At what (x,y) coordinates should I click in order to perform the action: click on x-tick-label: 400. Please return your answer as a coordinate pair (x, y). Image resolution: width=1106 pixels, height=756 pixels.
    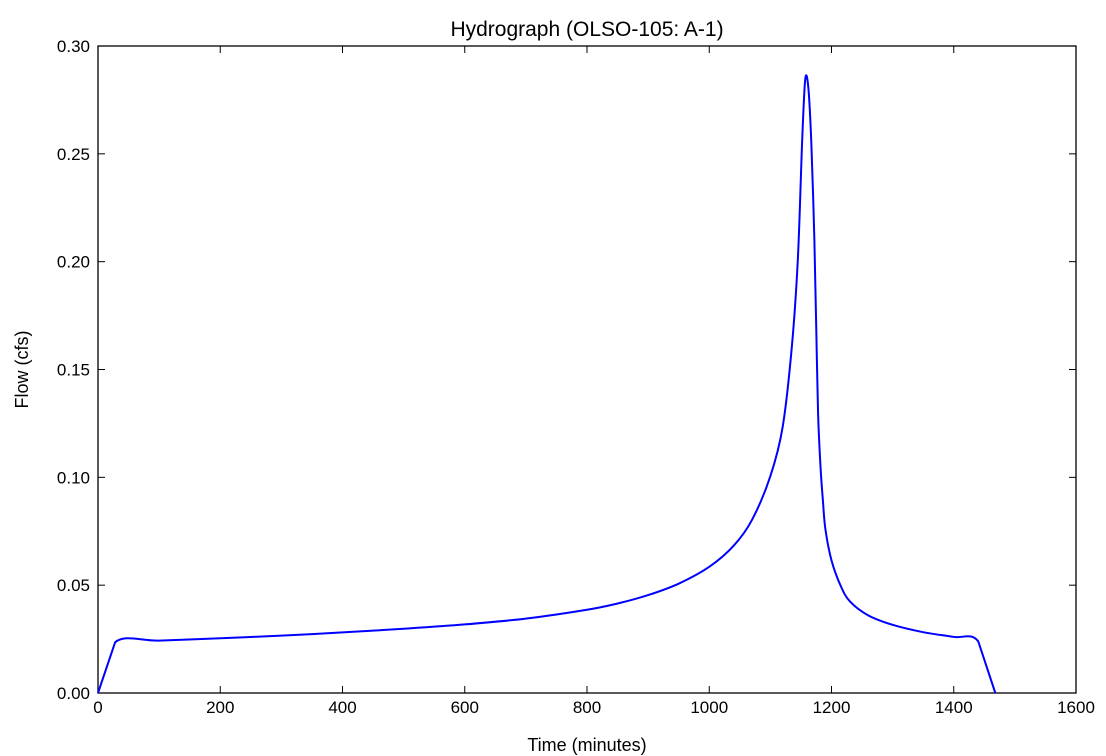
    Looking at the image, I should click on (342, 707).